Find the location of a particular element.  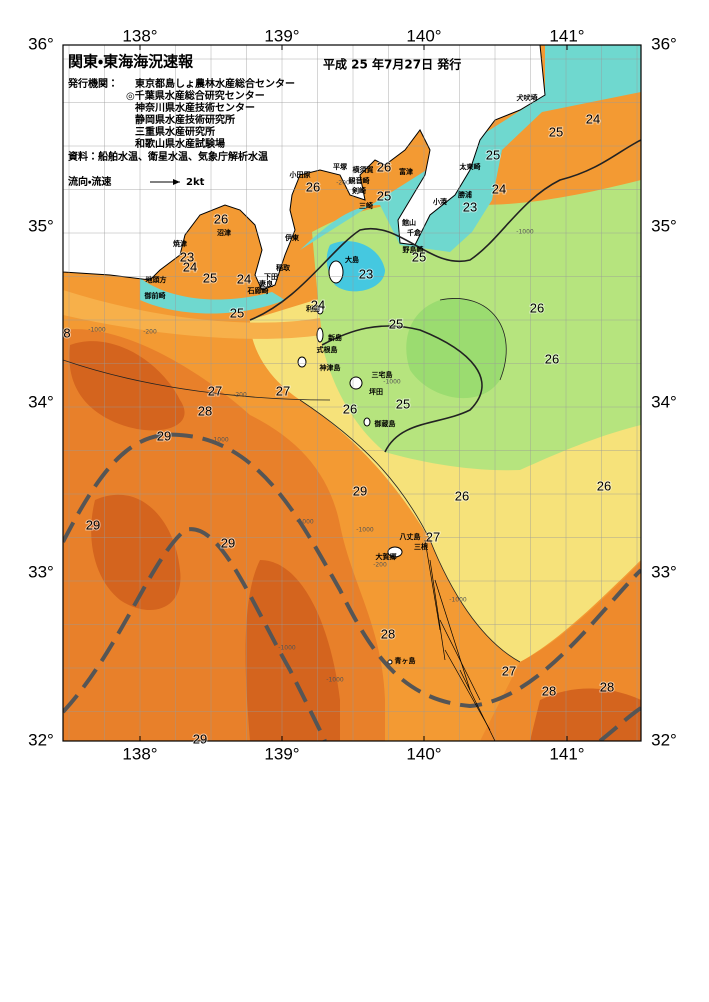

place-name: 勝浦 is located at coordinates (465, 194).